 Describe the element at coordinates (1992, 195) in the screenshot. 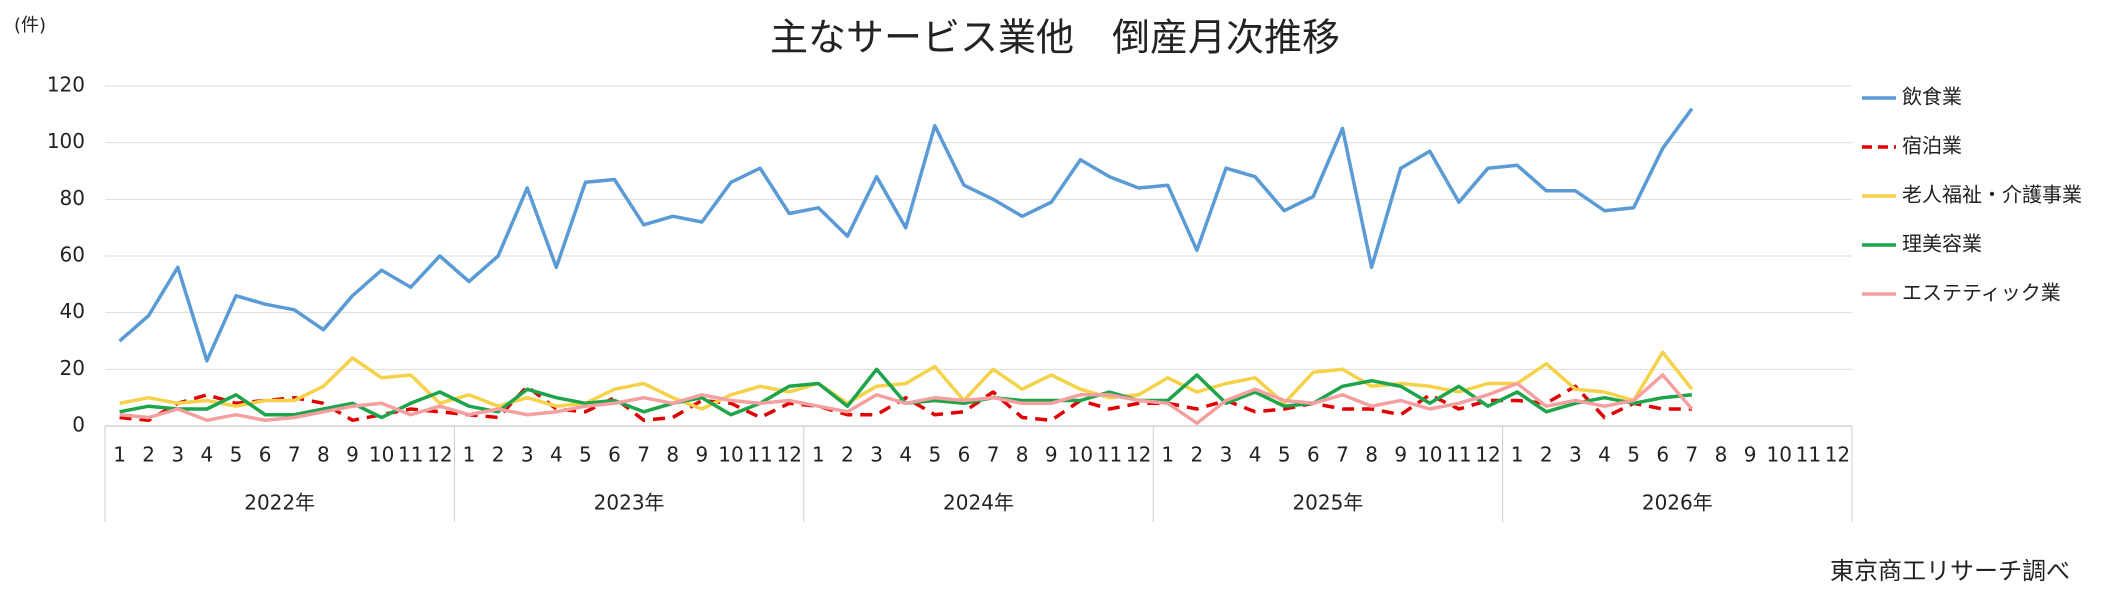

I see `legend-label: 老人福祉・介護事業` at that location.